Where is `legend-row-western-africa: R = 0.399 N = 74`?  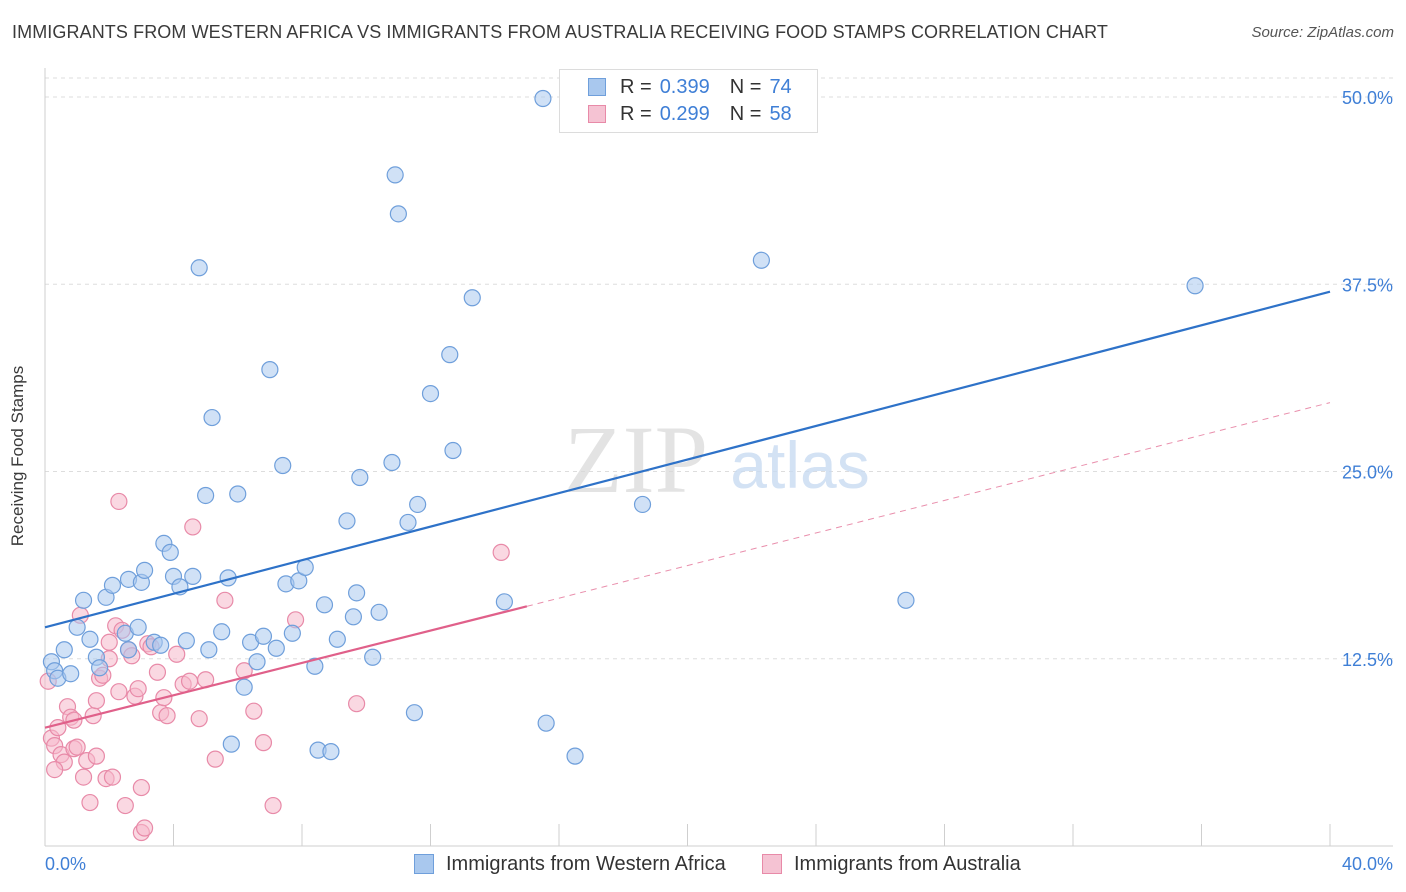
legend-row-western-africa: R = 0.399 N = 74 is located at coordinates (690, 87).